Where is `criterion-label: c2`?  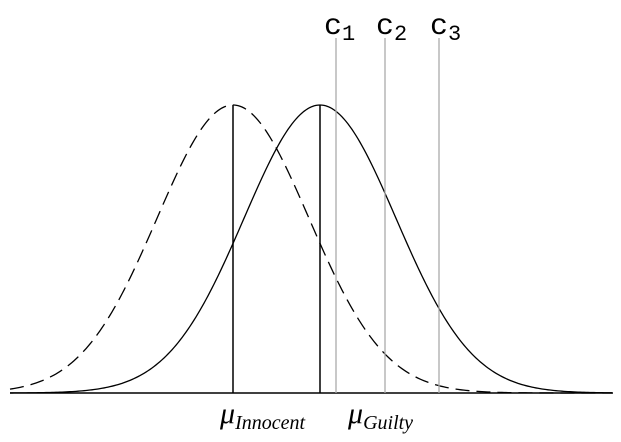
criterion-label: c2 is located at coordinates (391, 28).